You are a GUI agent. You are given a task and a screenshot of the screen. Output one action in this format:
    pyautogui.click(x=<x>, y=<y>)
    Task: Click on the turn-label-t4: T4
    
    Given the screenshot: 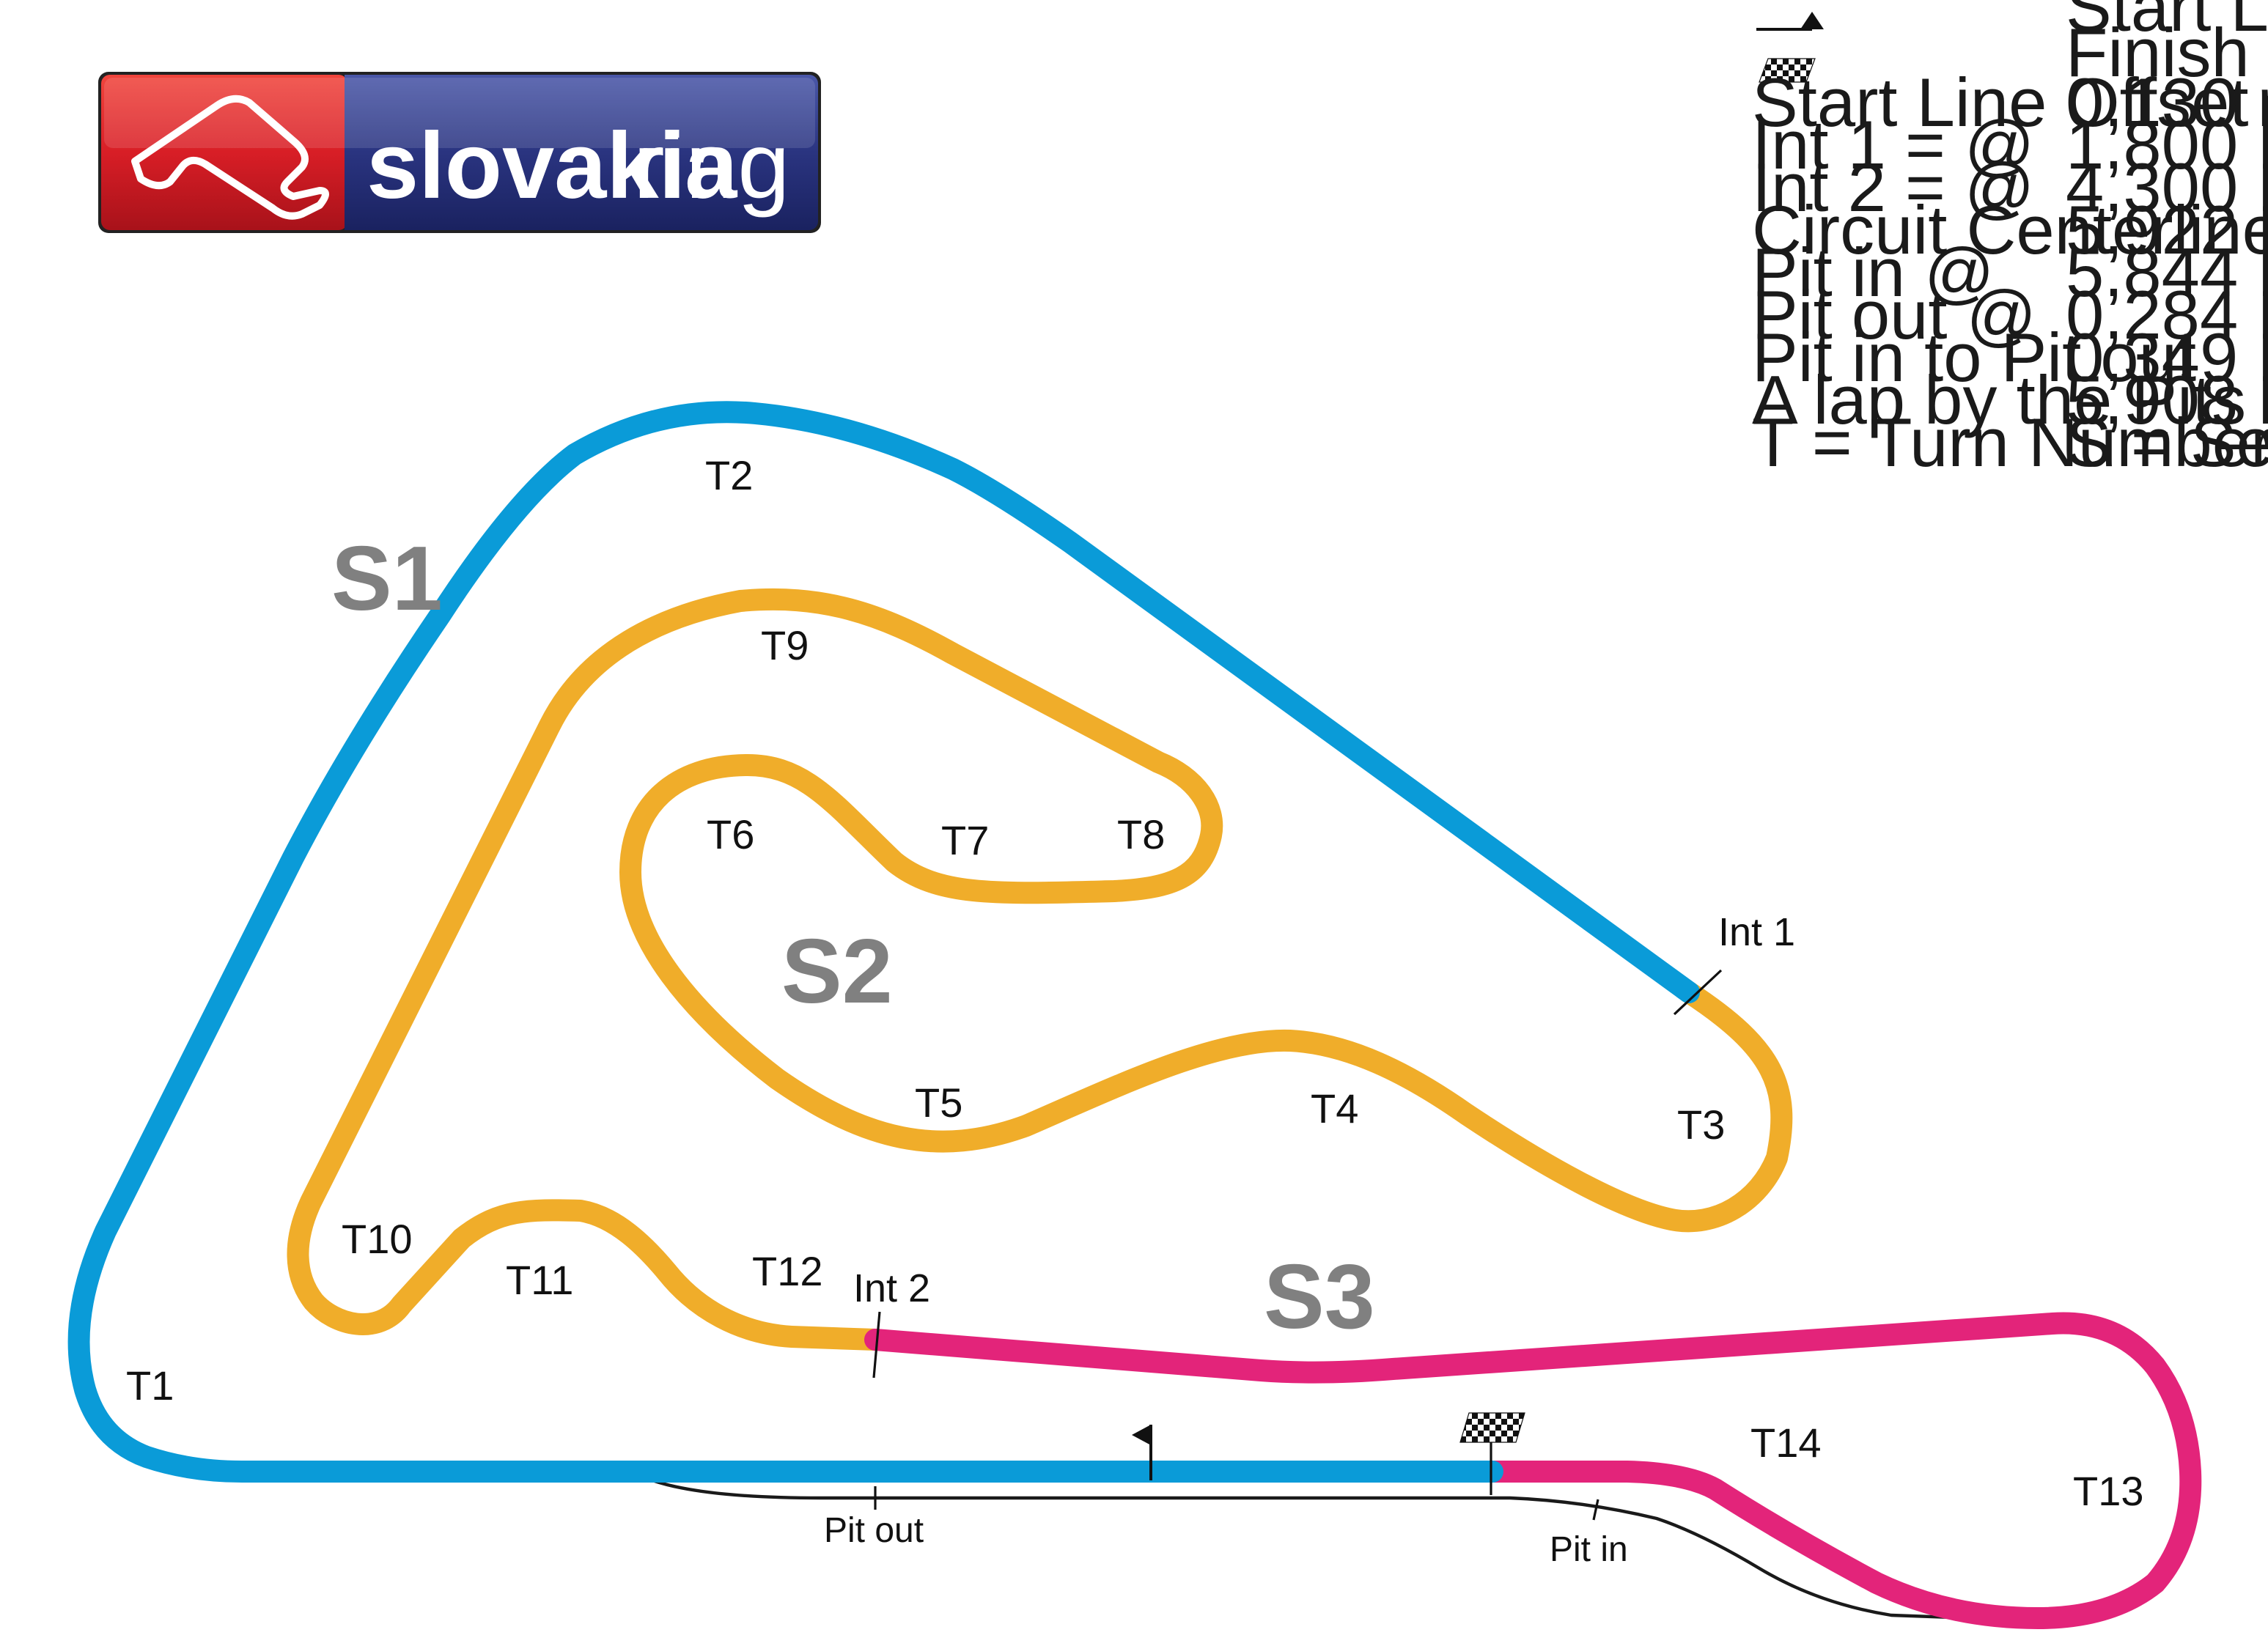 What is the action you would take?
    pyautogui.click(x=1334, y=1108)
    